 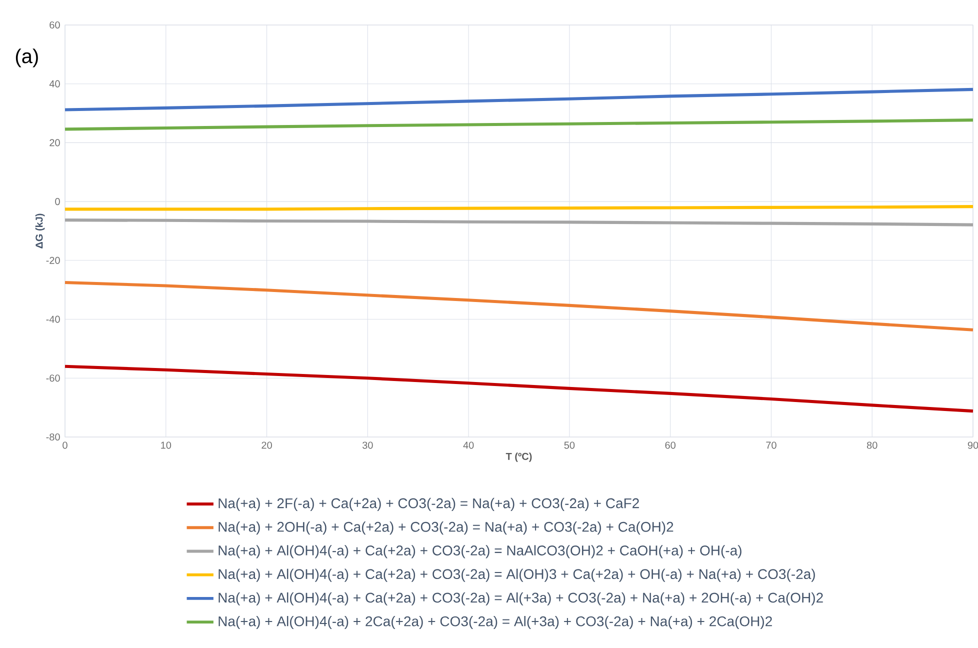 I want to click on x-tick-label: 40, so click(x=468, y=445).